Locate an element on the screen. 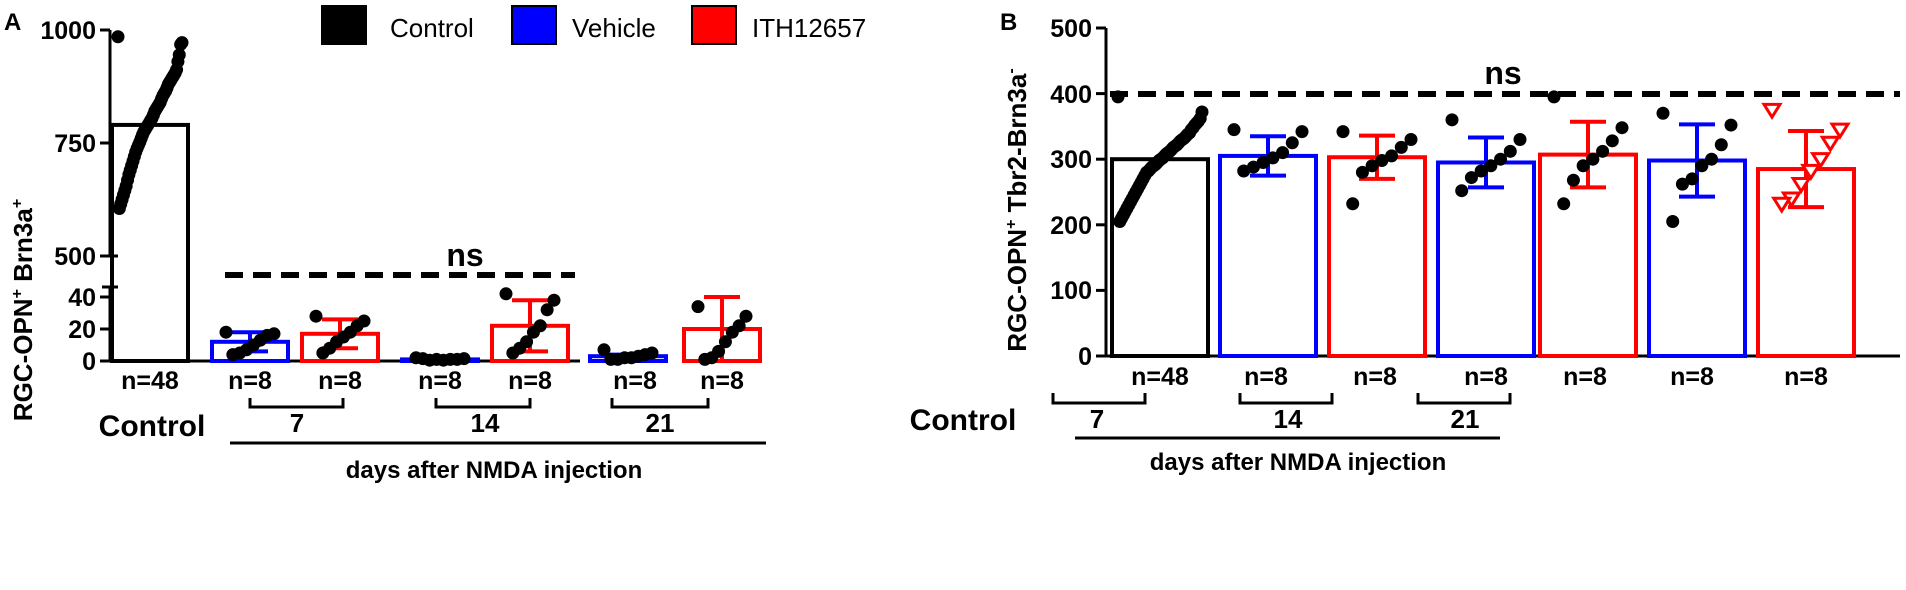 Image resolution: width=1906 pixels, height=590 pixels. panel-a-ytick-label-1000: 1000 is located at coordinates (68, 31).